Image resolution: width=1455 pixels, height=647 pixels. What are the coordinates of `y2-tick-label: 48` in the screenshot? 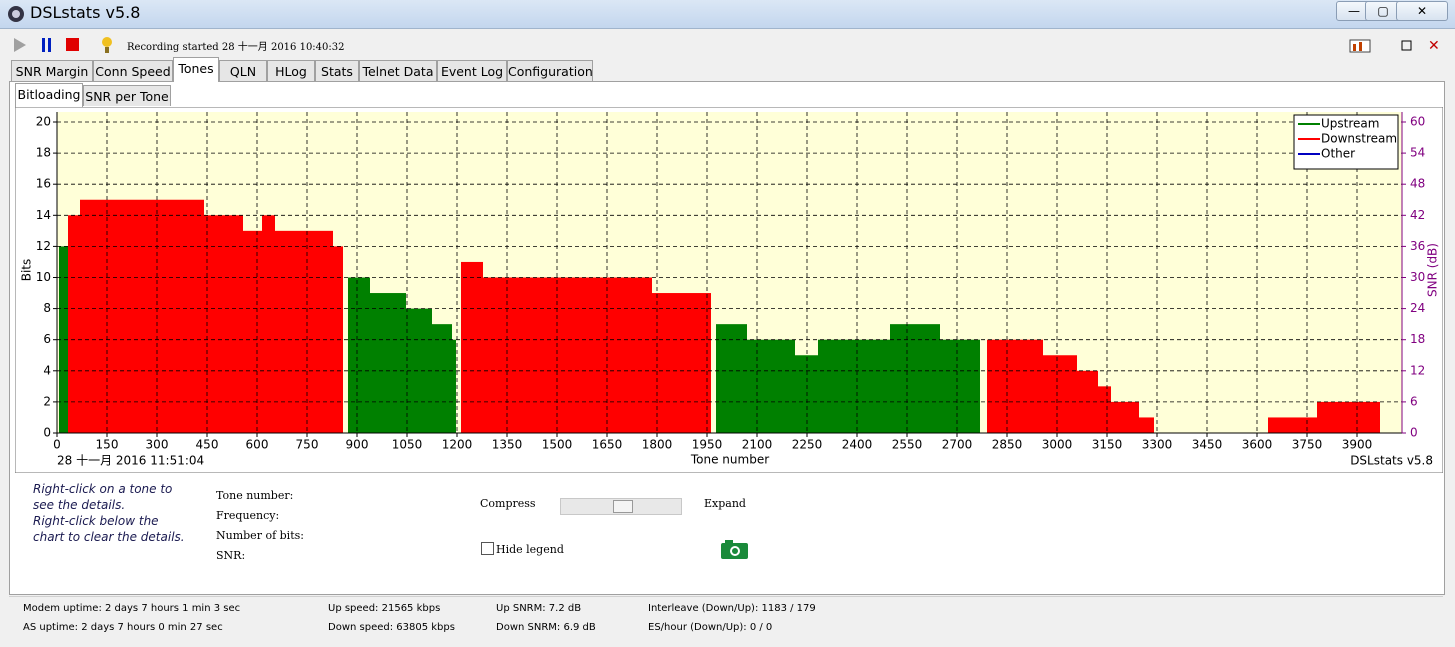 It's located at (1417, 184).